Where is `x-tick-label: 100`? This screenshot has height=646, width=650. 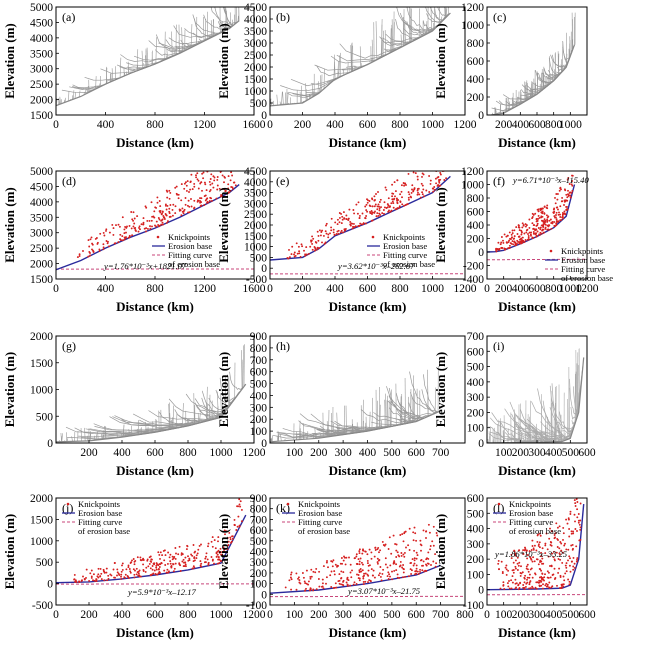
x-tick-label: 100 is located at coordinates (504, 615).